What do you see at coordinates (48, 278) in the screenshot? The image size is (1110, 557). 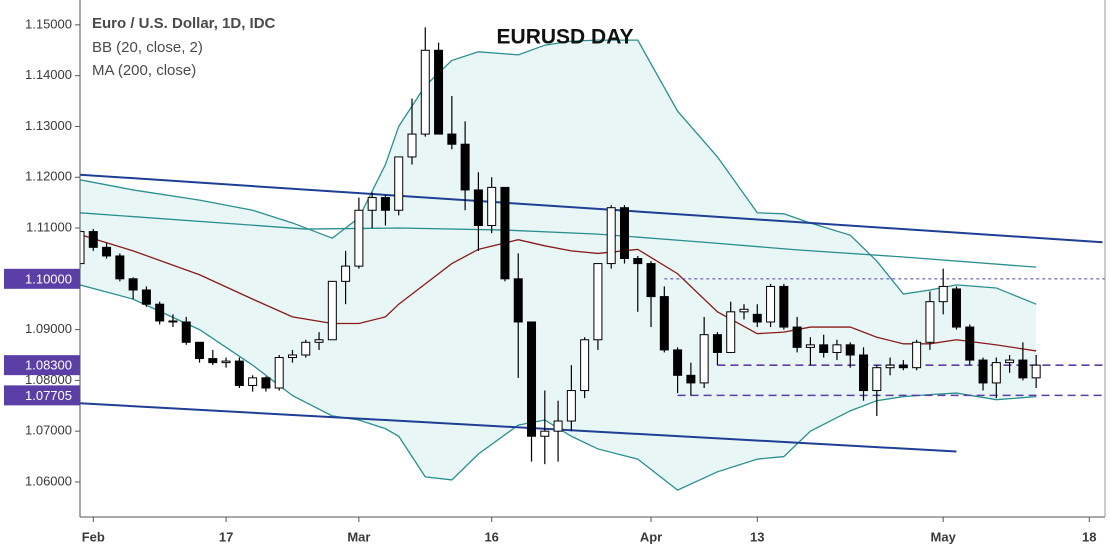 I see `price-badge-label: 1.10000` at bounding box center [48, 278].